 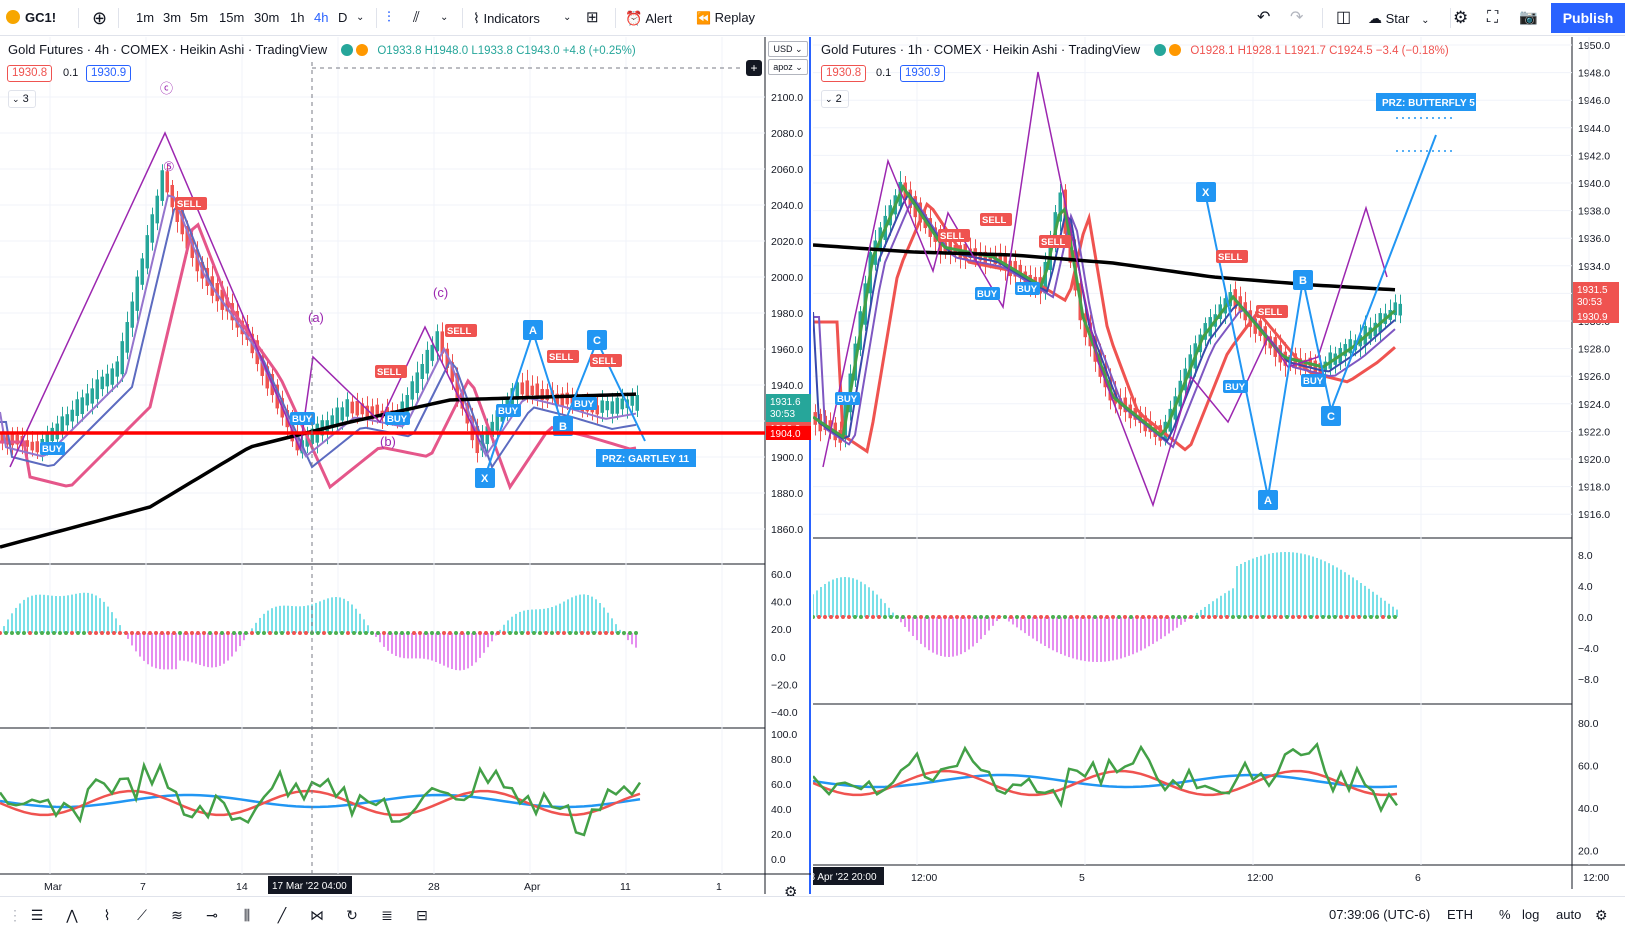 I want to click on right-macd-tick: 0.0, so click(x=1585, y=618).